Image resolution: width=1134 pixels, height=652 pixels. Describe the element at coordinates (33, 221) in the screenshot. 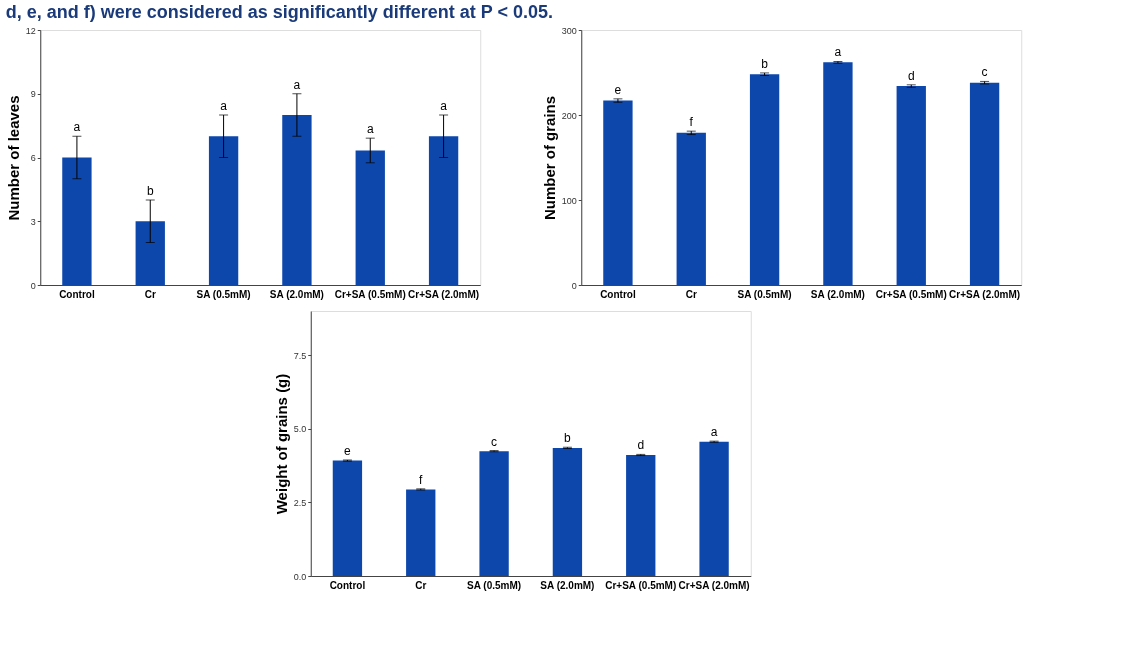

I see `y-tick-label: 3` at that location.